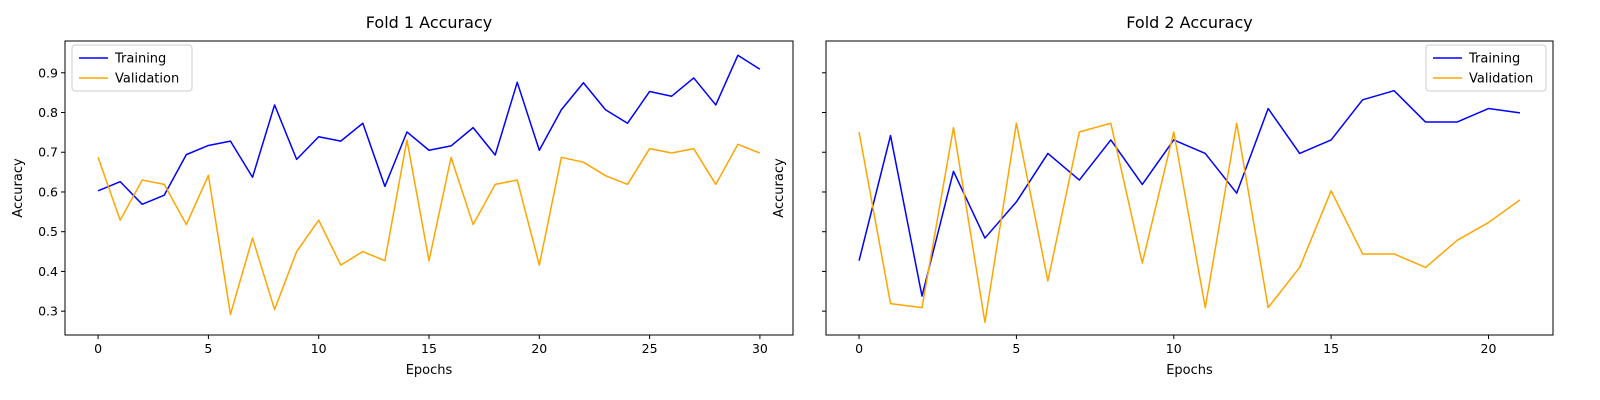  What do you see at coordinates (760, 348) in the screenshot?
I see `x-tick-label: 30` at bounding box center [760, 348].